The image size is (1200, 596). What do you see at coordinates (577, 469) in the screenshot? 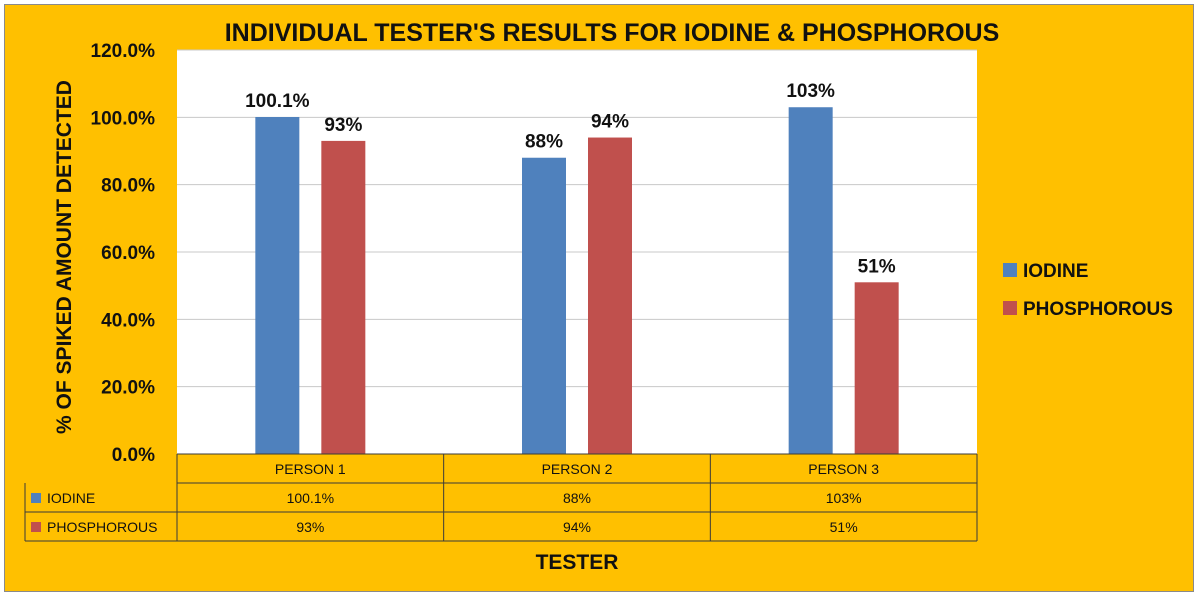
I see `category-label: PERSON 2` at bounding box center [577, 469].